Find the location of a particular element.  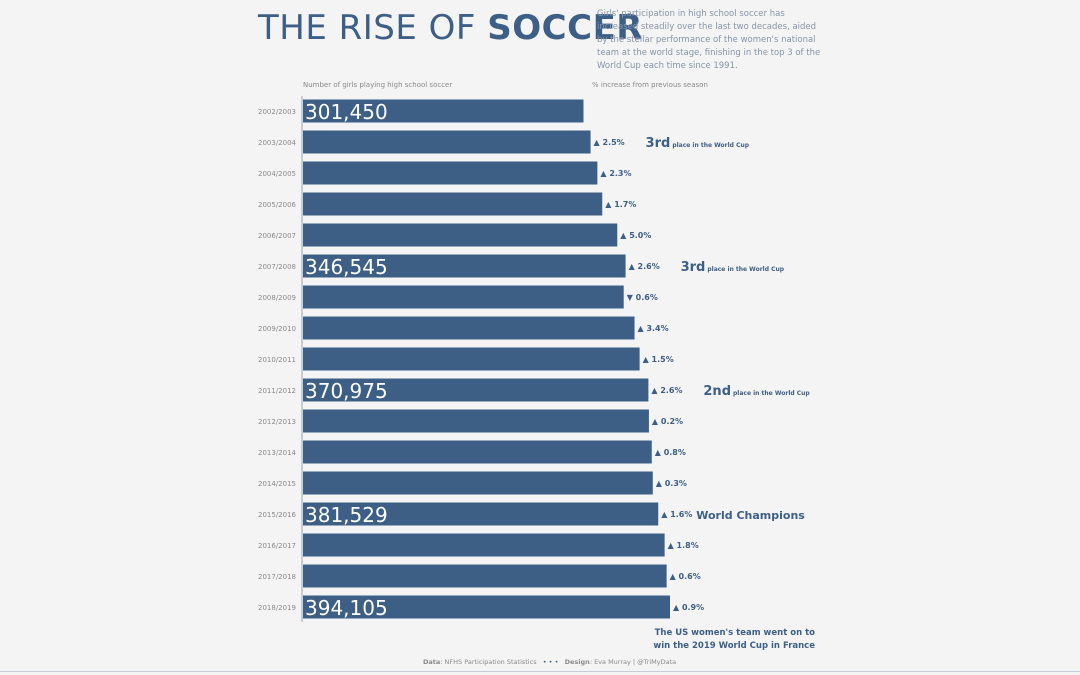

category-label: 2014/2015 is located at coordinates (277, 484).